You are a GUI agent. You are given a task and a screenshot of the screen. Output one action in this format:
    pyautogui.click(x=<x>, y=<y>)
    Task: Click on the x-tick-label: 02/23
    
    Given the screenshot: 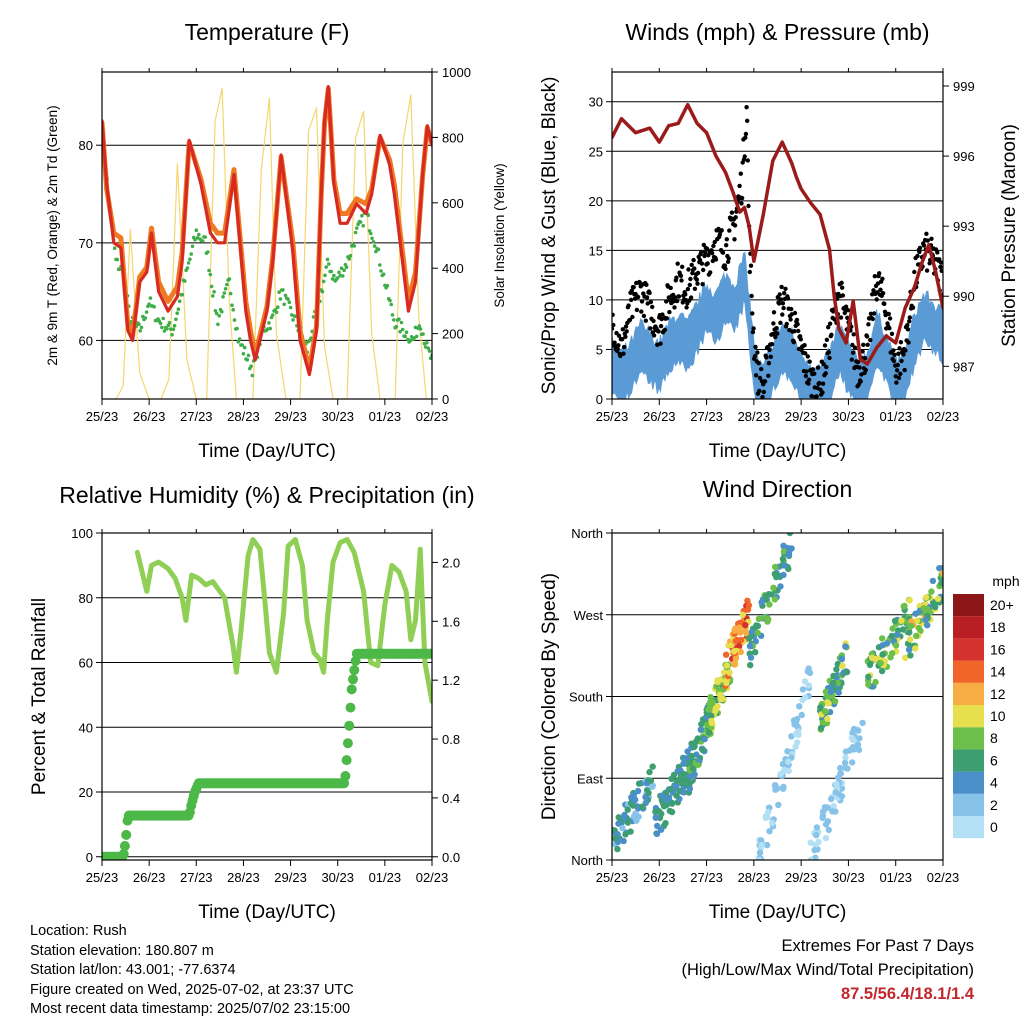 What is the action you would take?
    pyautogui.click(x=432, y=416)
    